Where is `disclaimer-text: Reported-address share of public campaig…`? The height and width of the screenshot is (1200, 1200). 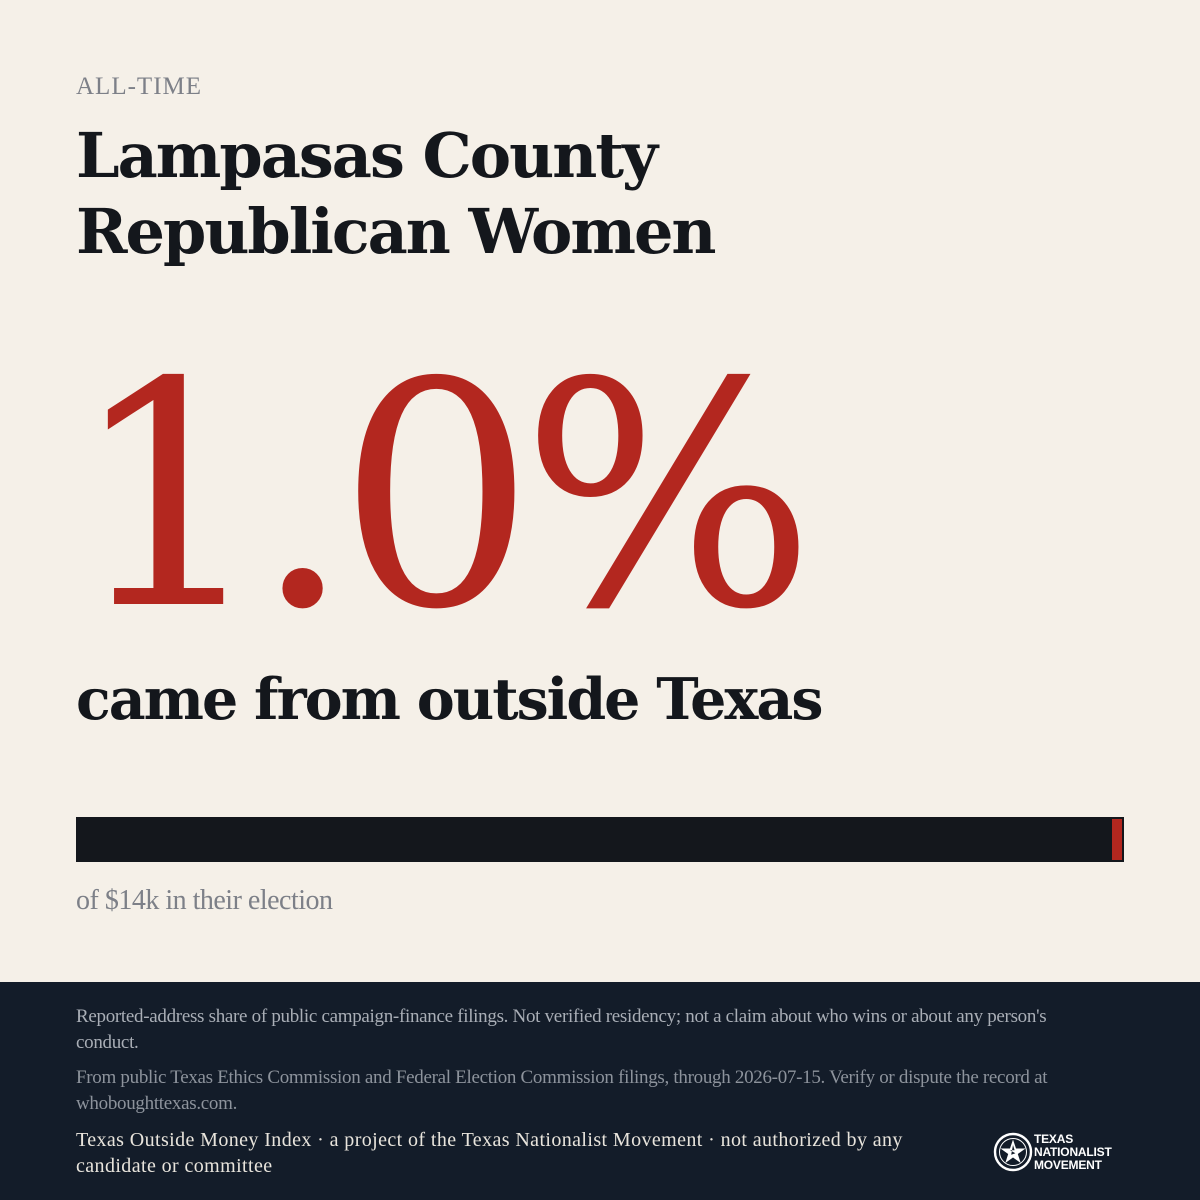 disclaimer-text: Reported-address share of public campaig… is located at coordinates (561, 1029).